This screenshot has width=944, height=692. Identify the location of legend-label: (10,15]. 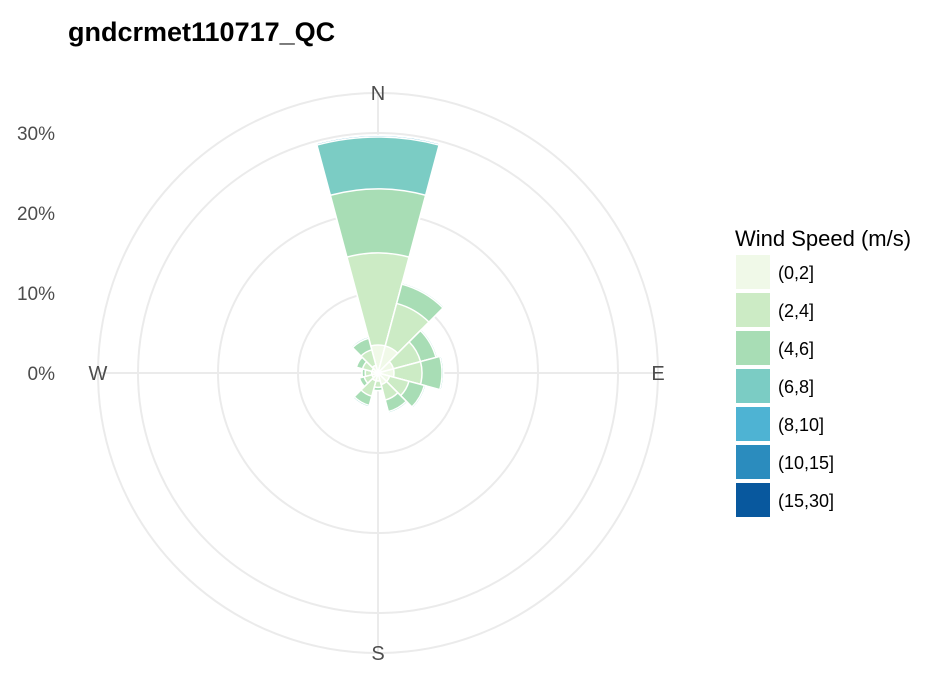
(806, 463).